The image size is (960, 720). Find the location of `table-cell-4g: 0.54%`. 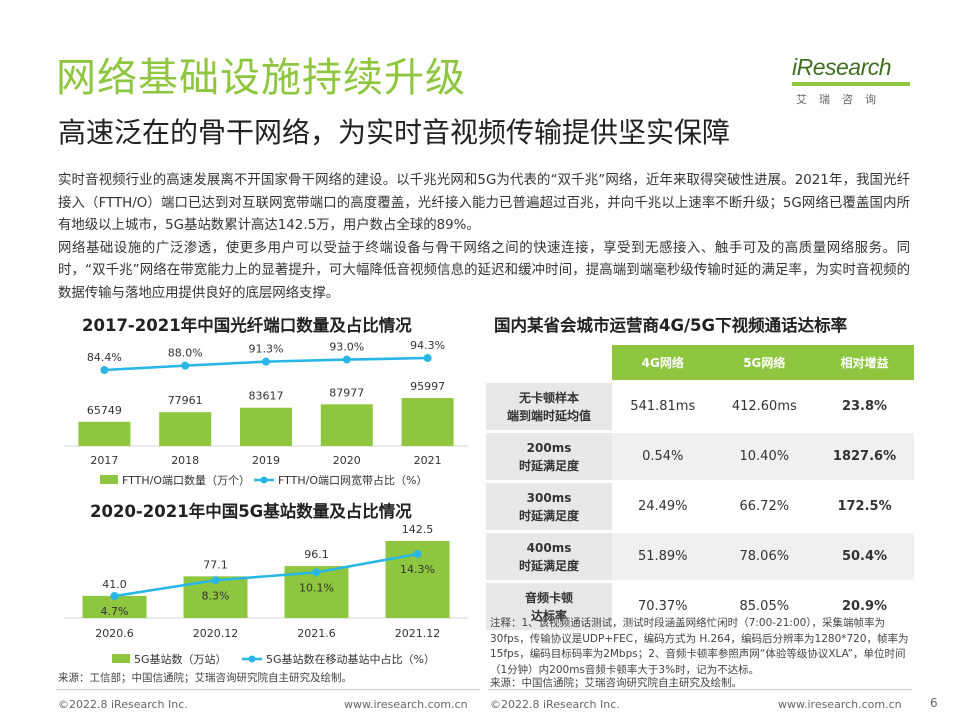

table-cell-4g: 0.54% is located at coordinates (663, 456).